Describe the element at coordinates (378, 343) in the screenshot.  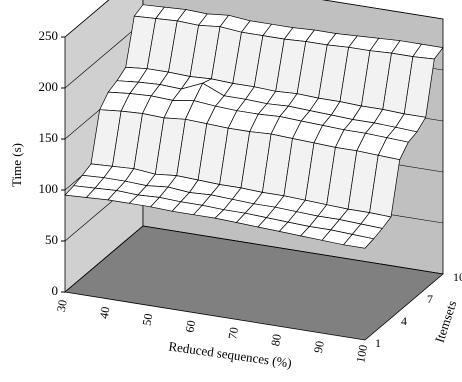
I see `depth-tick-label: 1` at that location.